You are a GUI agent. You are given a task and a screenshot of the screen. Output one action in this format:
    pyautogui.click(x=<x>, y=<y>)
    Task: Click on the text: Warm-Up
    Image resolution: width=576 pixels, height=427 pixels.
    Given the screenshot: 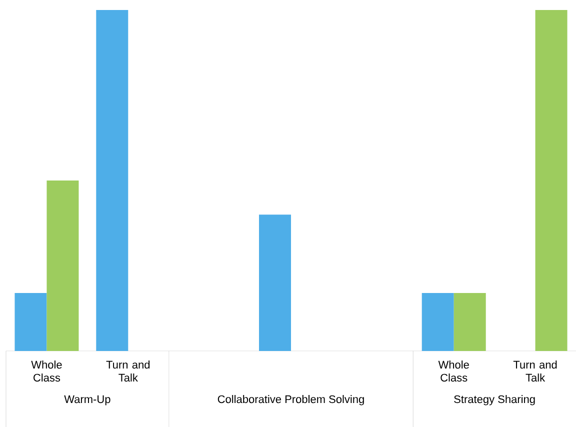 What is the action you would take?
    pyautogui.click(x=87, y=400)
    